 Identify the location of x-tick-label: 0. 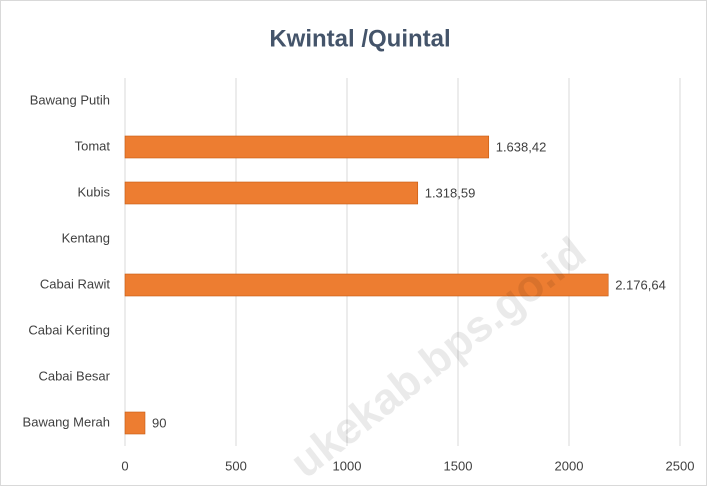
(124, 465).